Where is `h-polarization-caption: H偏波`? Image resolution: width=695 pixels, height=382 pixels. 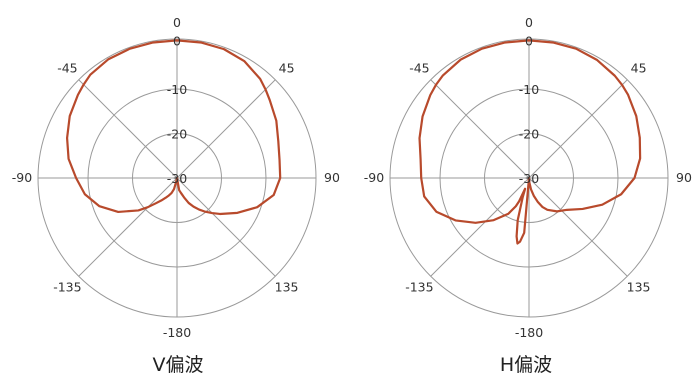
h-polarization-caption: H偏波 is located at coordinates (526, 365).